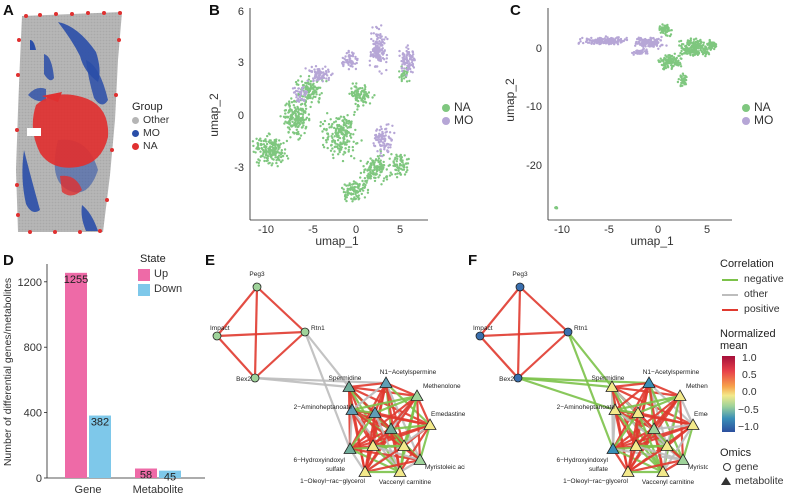 This screenshot has width=787, height=498. Describe the element at coordinates (33, 348) in the screenshot. I see `y-tick-label: 800` at that location.